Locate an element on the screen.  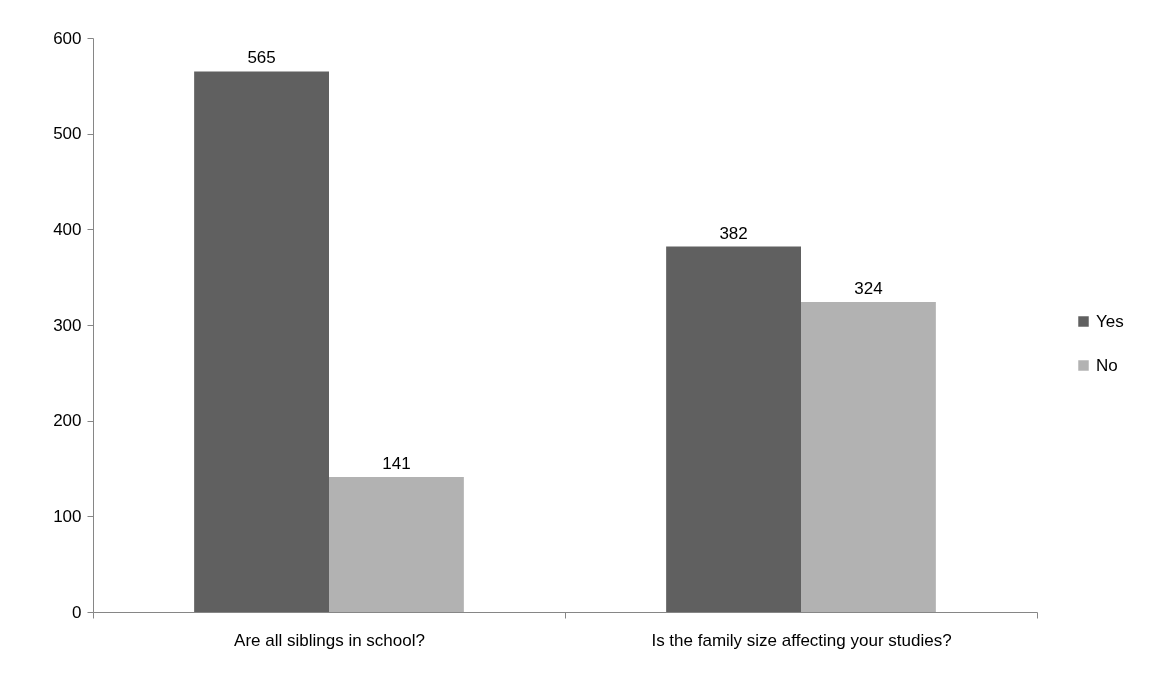
y-tick-label: 400 is located at coordinates (67, 229).